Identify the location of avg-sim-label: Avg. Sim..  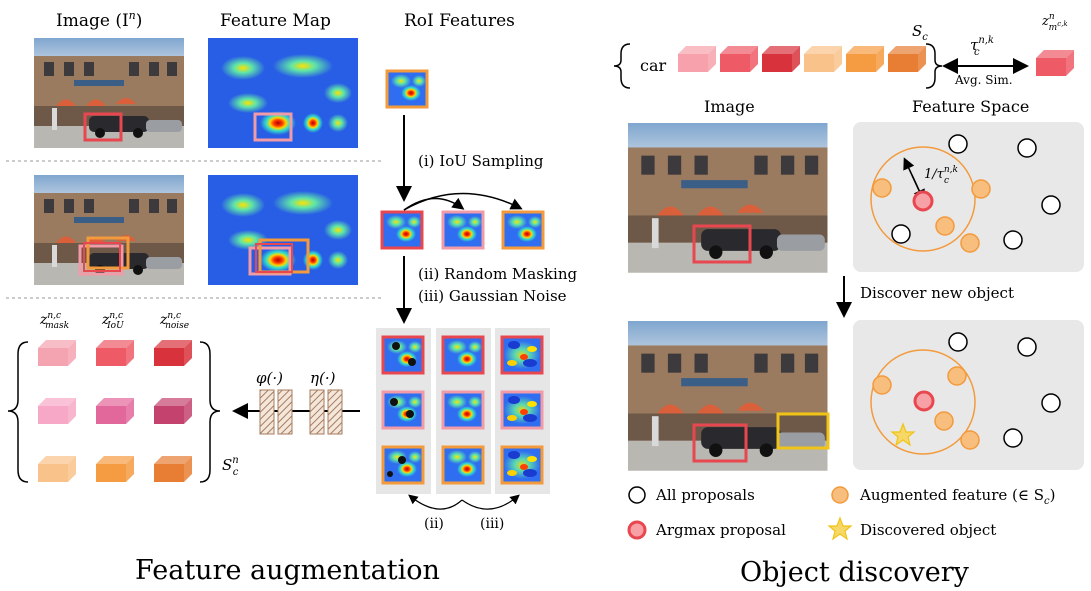
(983, 80).